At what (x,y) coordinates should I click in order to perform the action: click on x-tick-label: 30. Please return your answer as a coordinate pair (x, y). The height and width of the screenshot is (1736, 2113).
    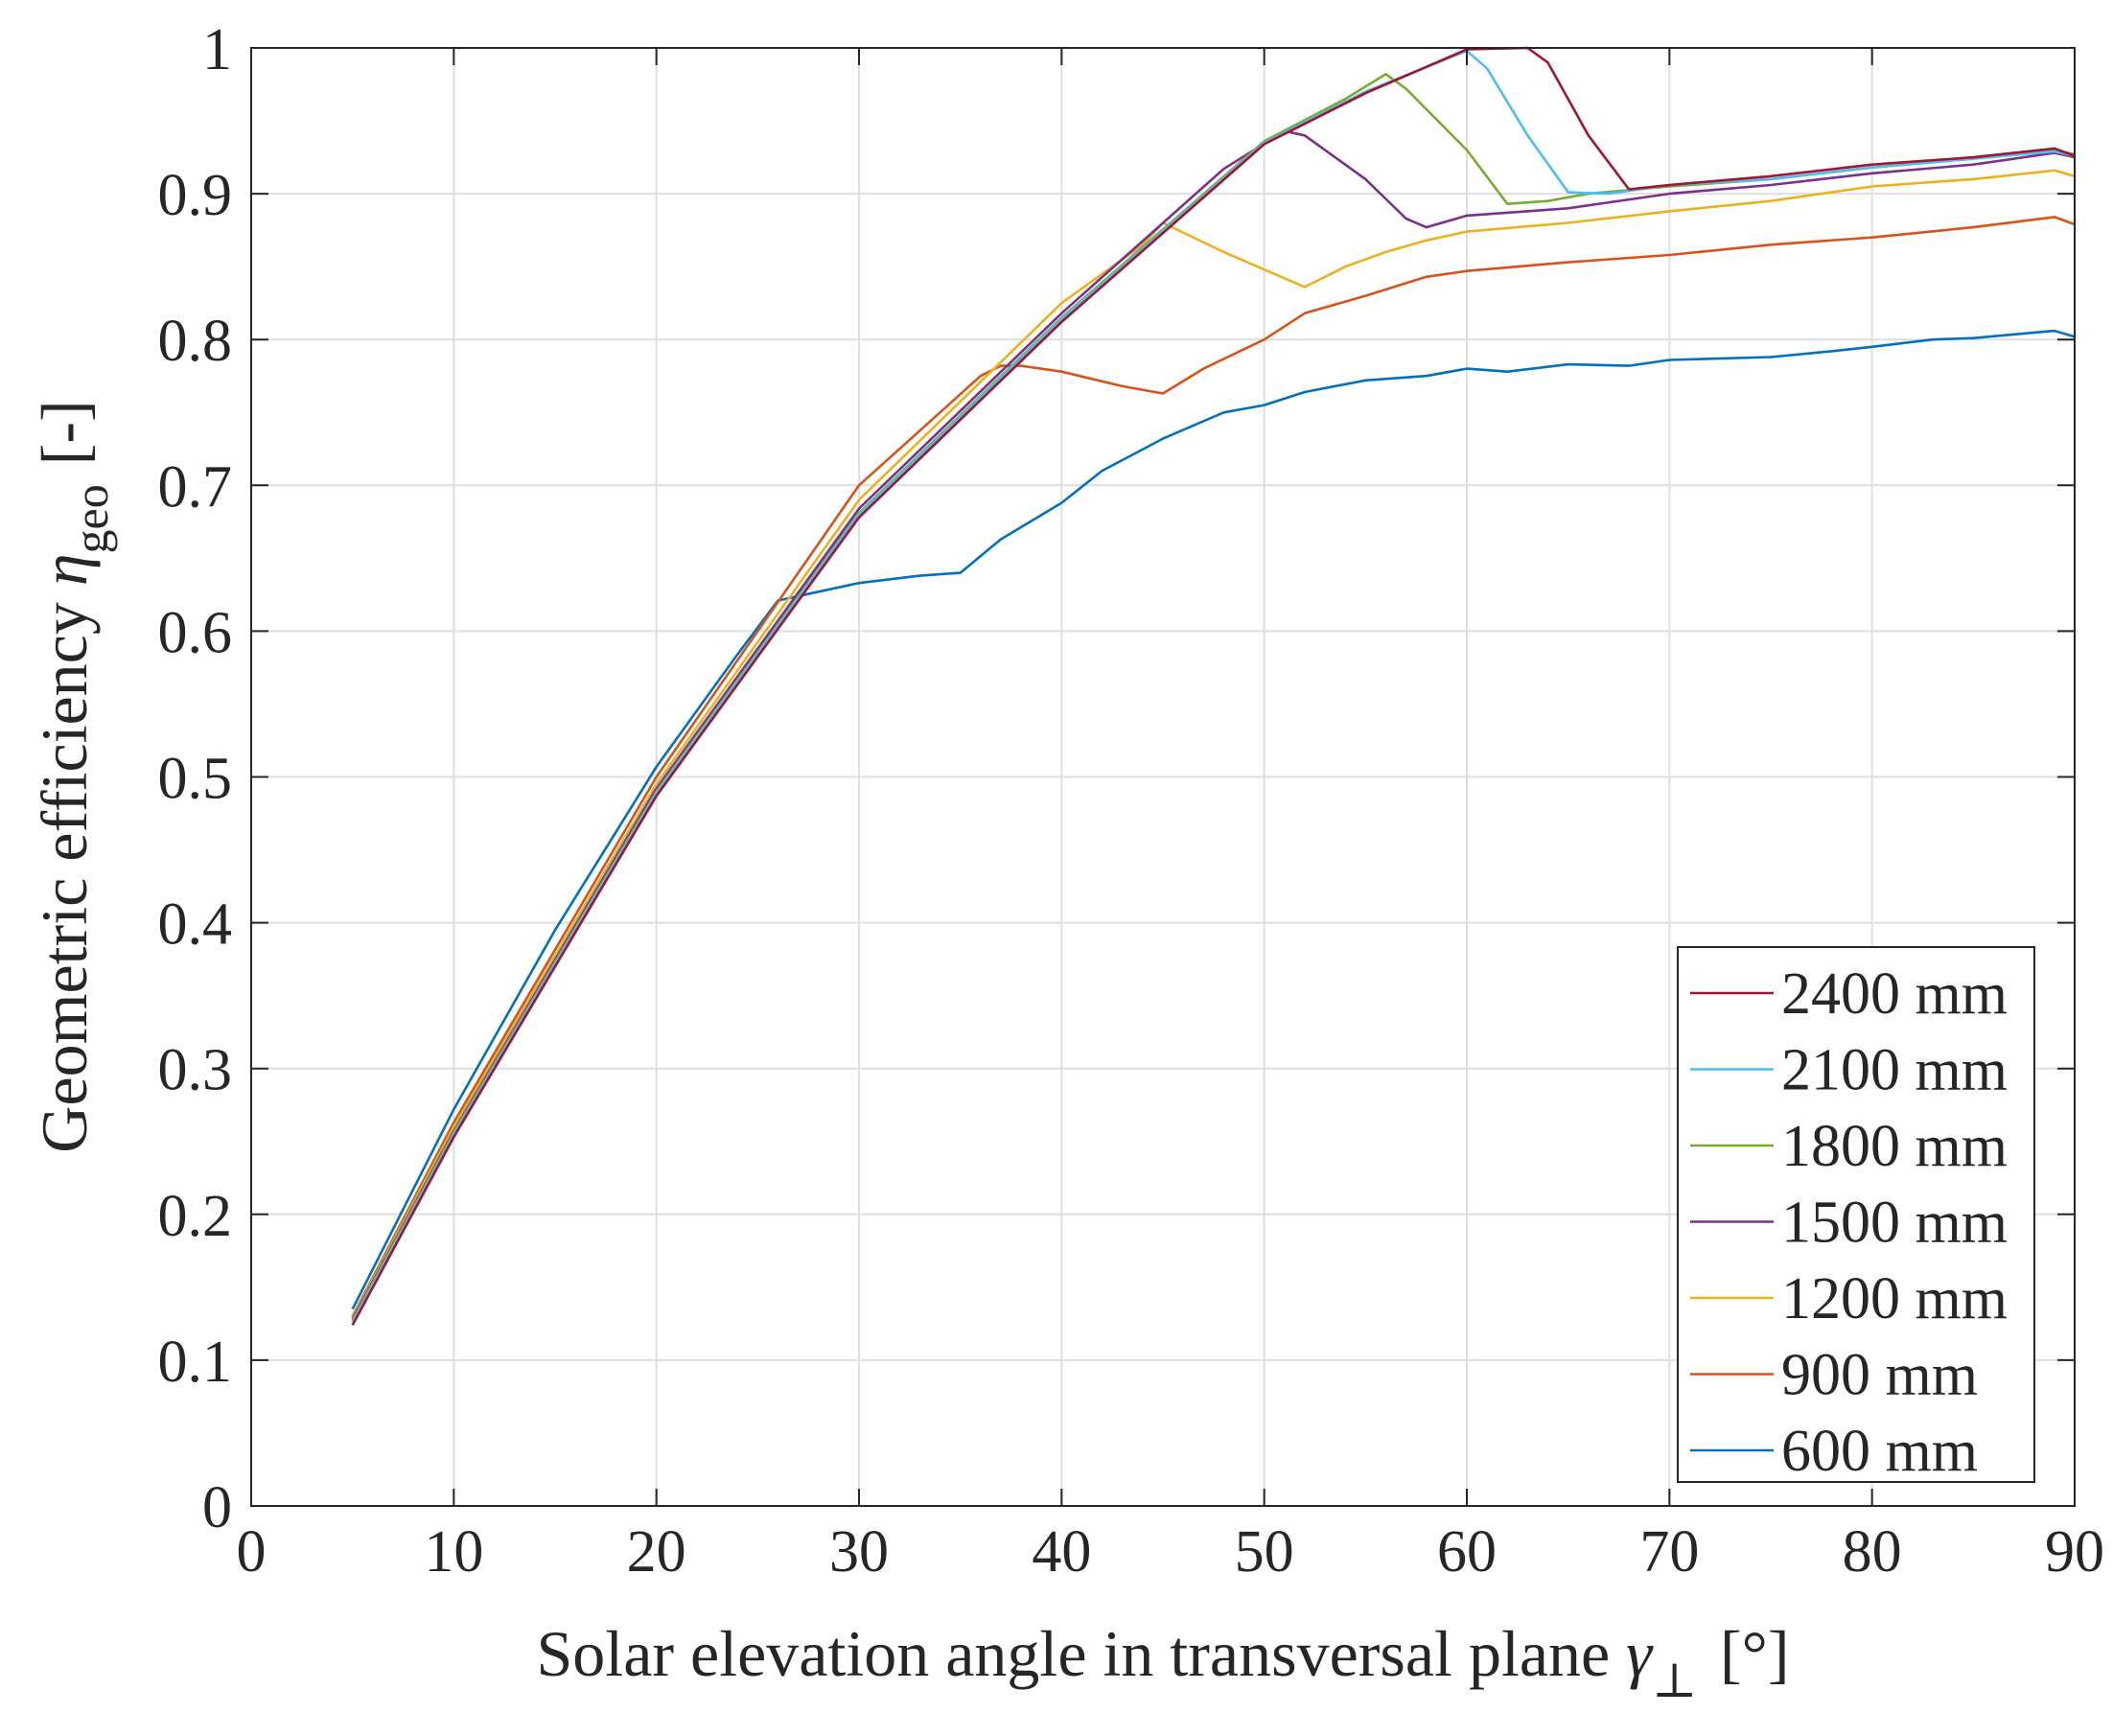
    Looking at the image, I should click on (859, 1552).